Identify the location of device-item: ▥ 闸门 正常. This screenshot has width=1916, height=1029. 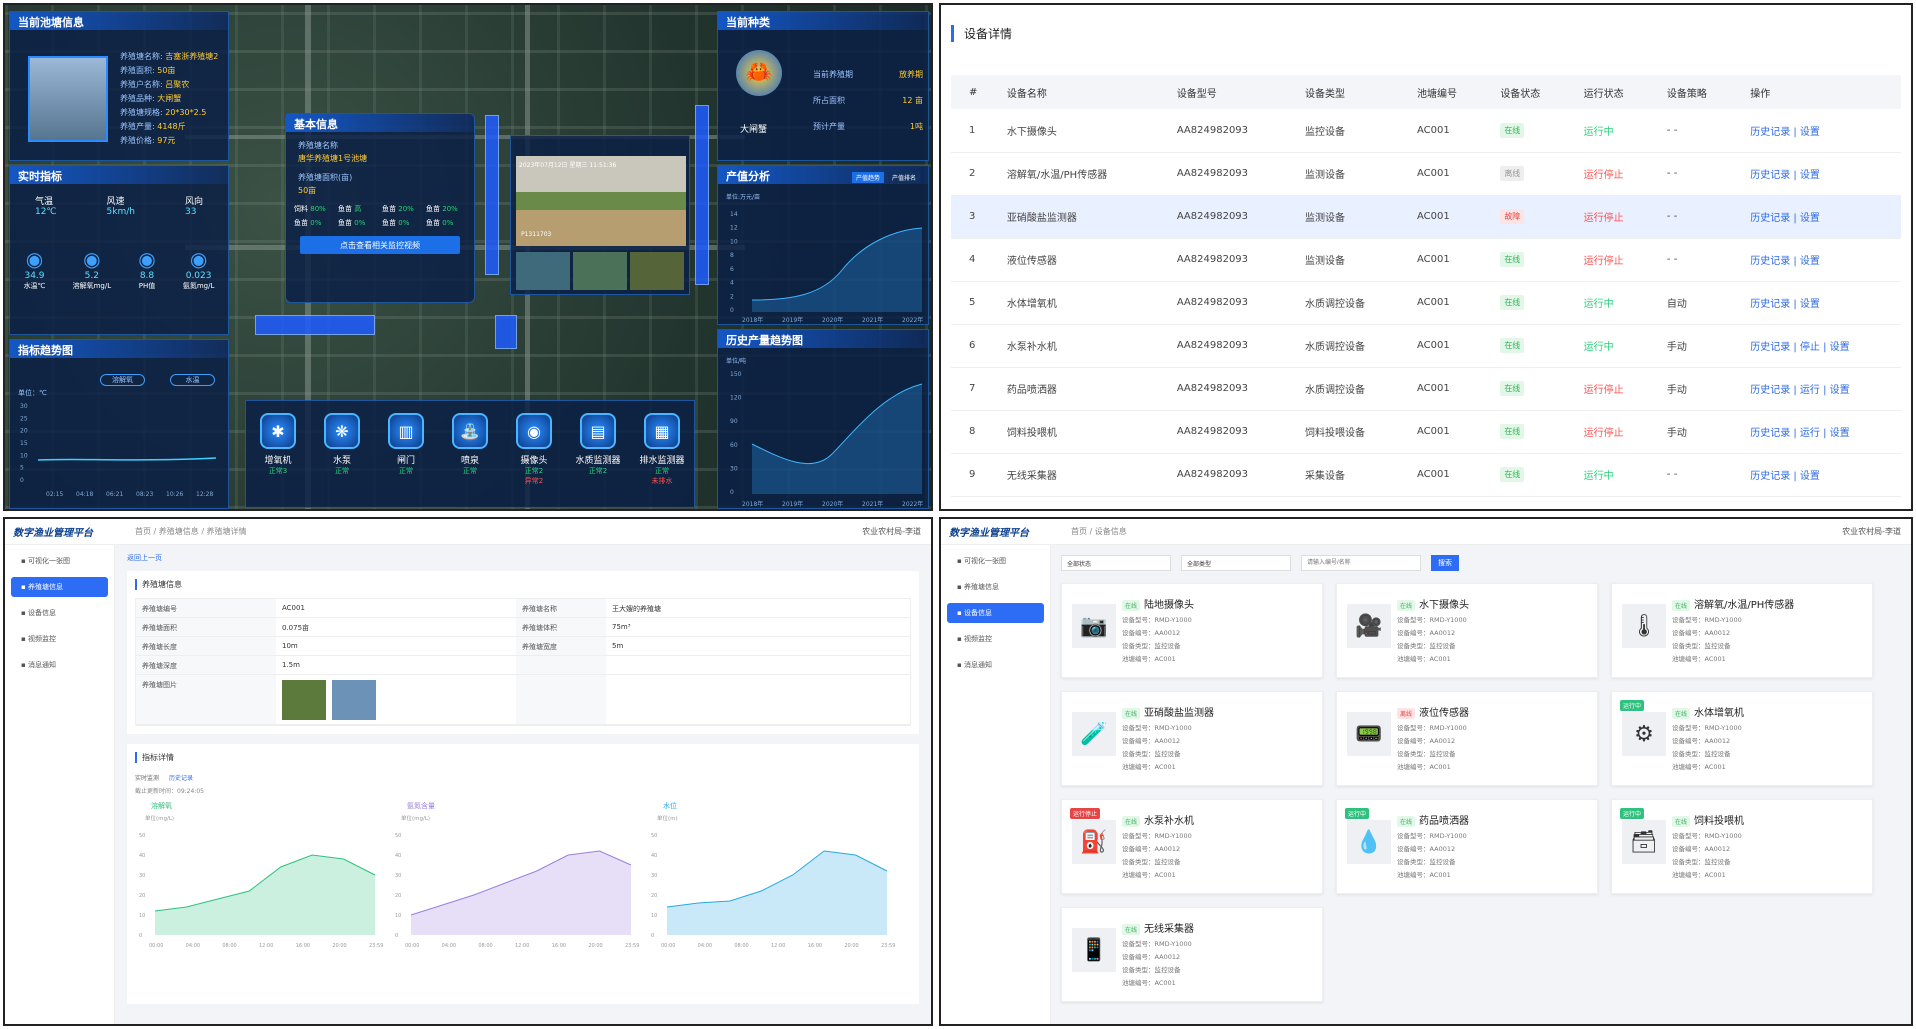
(406, 449).